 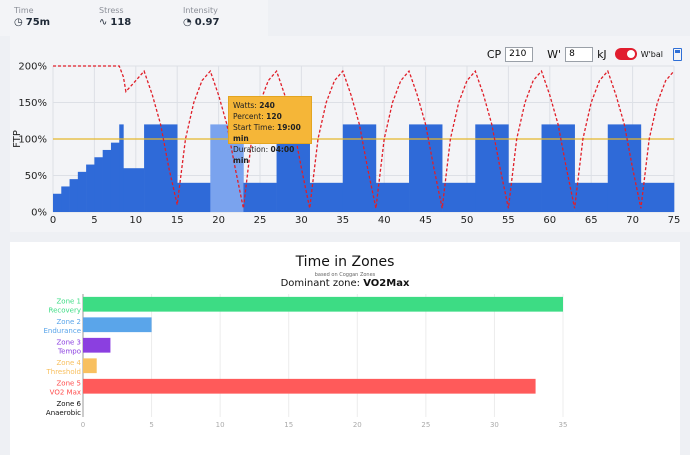 What do you see at coordinates (17, 139) in the screenshot?
I see `y-axis-label: FTP` at bounding box center [17, 139].